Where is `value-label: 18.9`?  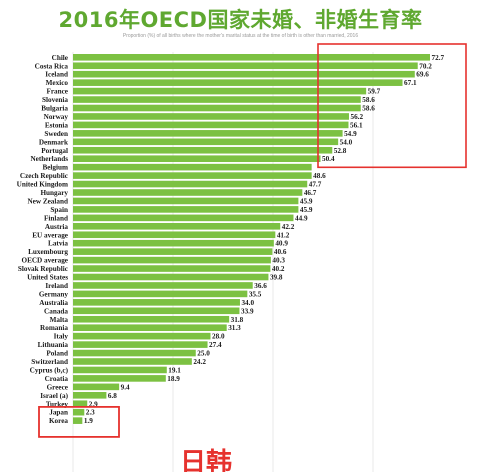 value-label: 18.9 is located at coordinates (173, 379).